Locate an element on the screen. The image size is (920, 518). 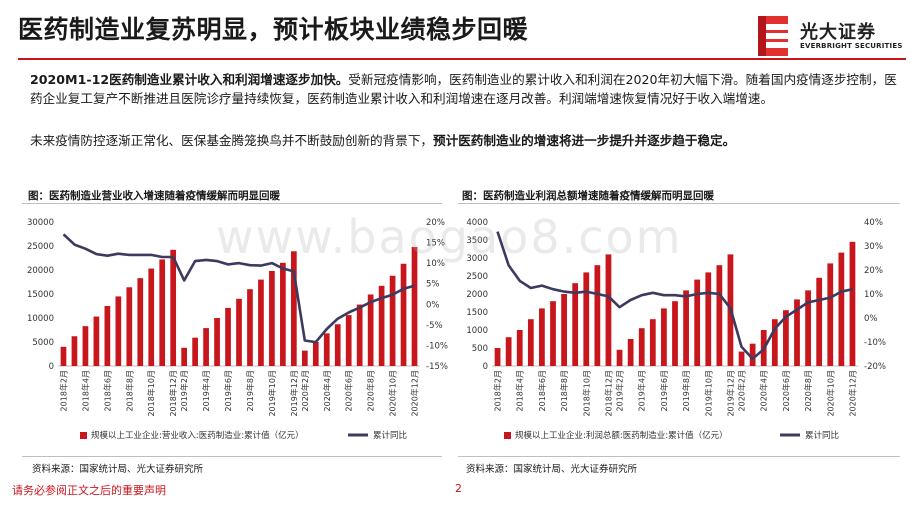
chart-1-y-left-tick: 15000 is located at coordinates (40, 295).